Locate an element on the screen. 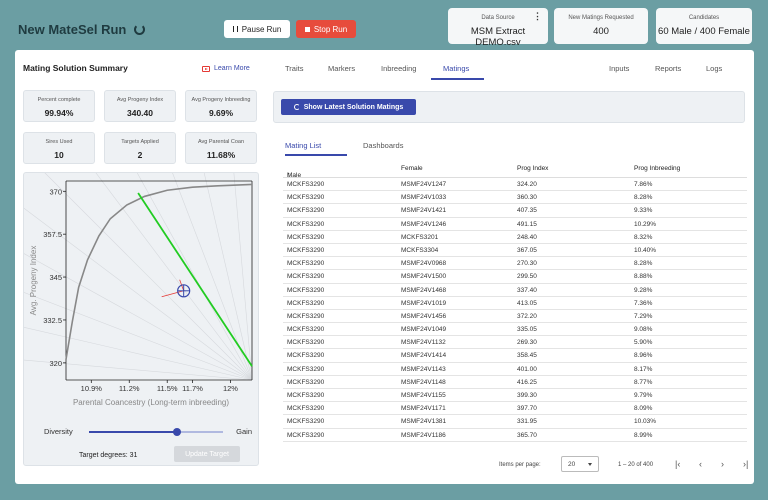 This screenshot has width=768, height=500. update-target-button: Update Target is located at coordinates (207, 454).